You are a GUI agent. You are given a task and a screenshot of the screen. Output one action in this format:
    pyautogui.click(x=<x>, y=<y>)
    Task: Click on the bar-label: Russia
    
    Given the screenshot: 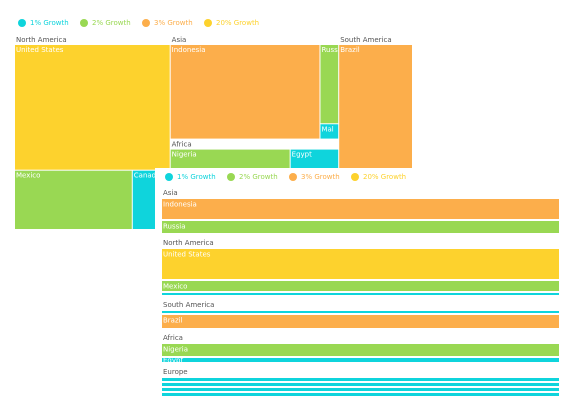 What is the action you would take?
    pyautogui.click(x=174, y=227)
    